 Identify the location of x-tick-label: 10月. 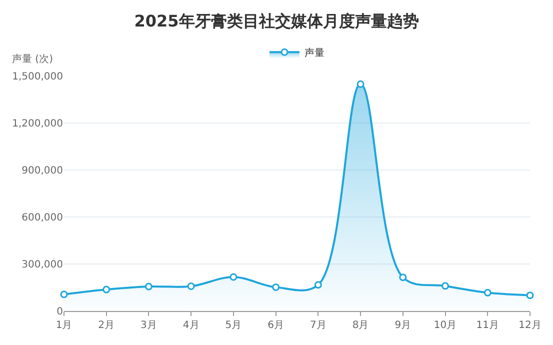
(445, 325).